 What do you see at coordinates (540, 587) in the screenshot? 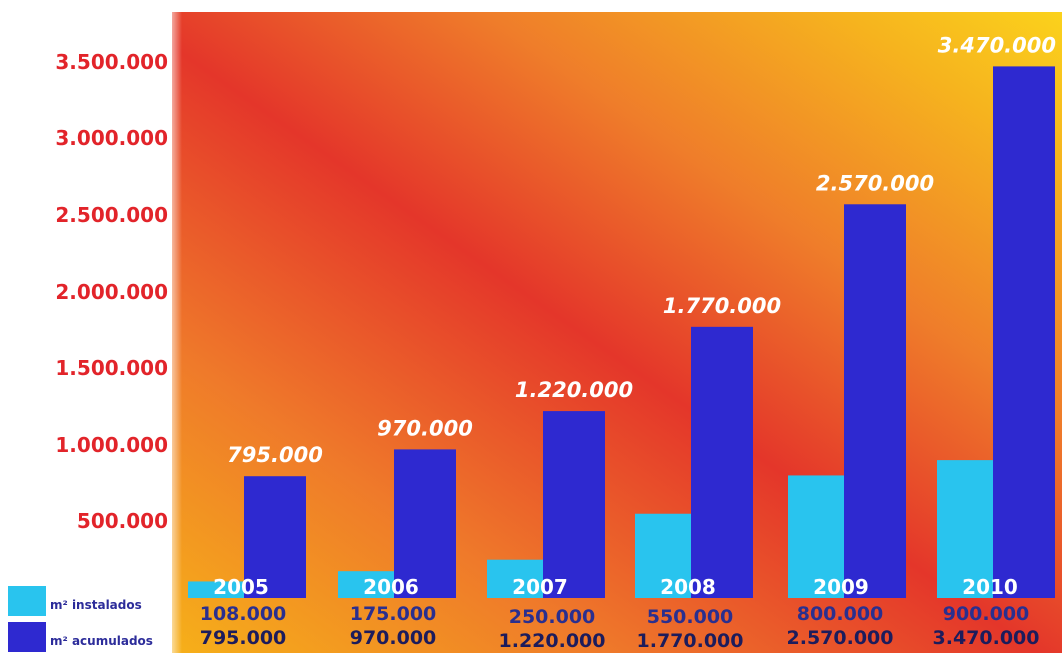
I see `category-label-2007: 2007` at bounding box center [540, 587].